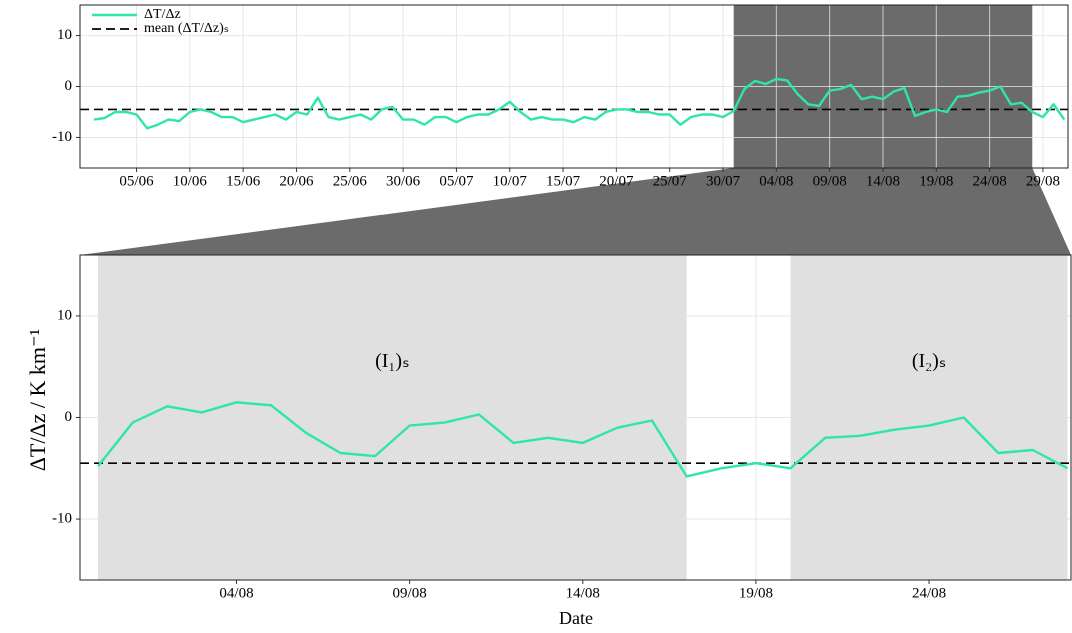 The width and height of the screenshot is (1072, 633). Describe the element at coordinates (563, 181) in the screenshot. I see `x-tick-label: 15/07` at that location.